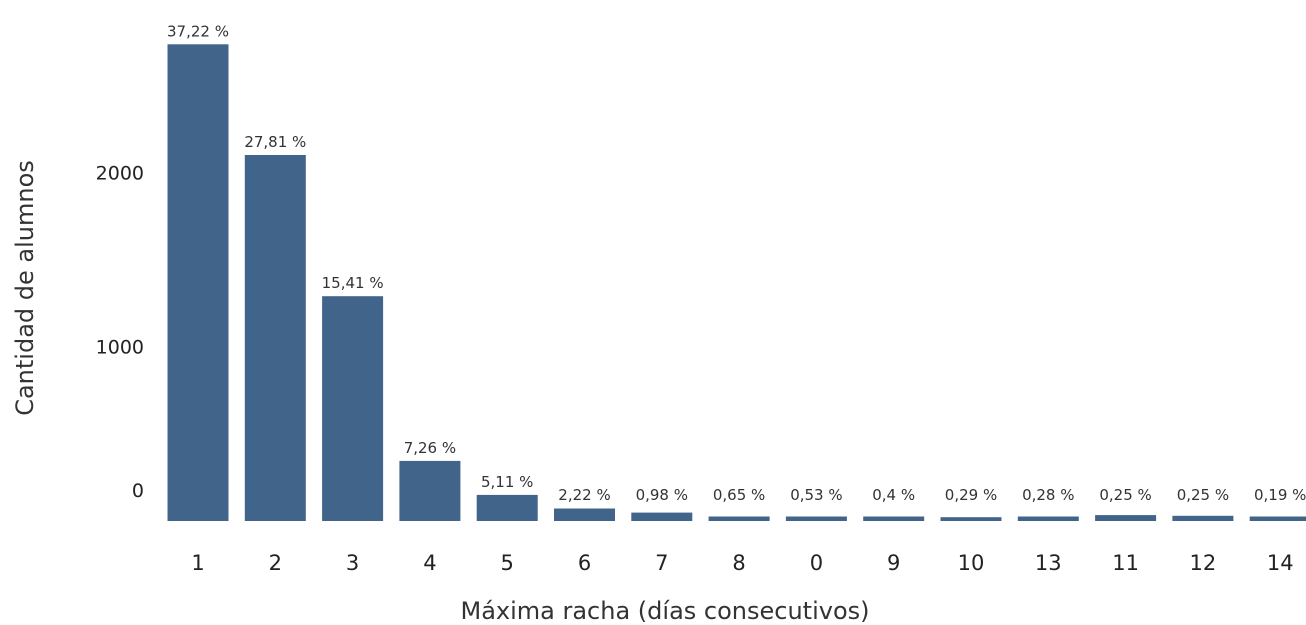 This screenshot has width=1306, height=625. I want to click on x-tick-label-12: 12, so click(1203, 563).